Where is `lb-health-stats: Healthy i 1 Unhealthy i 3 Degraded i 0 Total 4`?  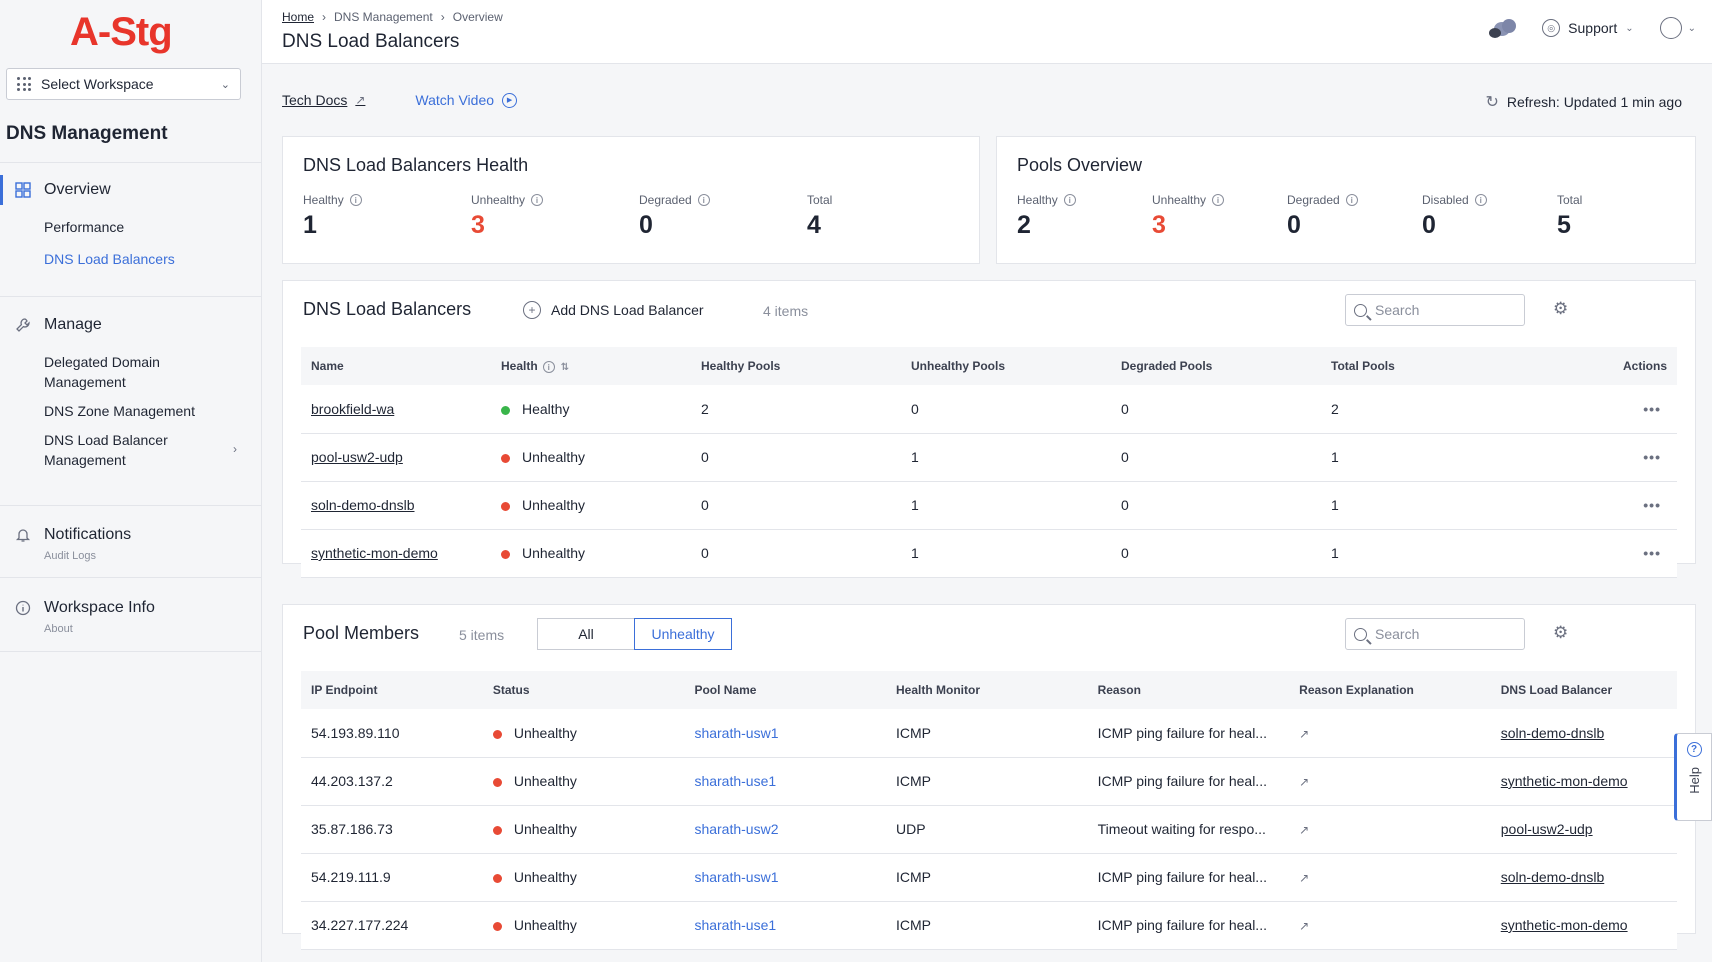
lb-health-stats: Healthy i 1 Unhealthy i 3 Degraded i 0 Total 4 is located at coordinates (639, 216).